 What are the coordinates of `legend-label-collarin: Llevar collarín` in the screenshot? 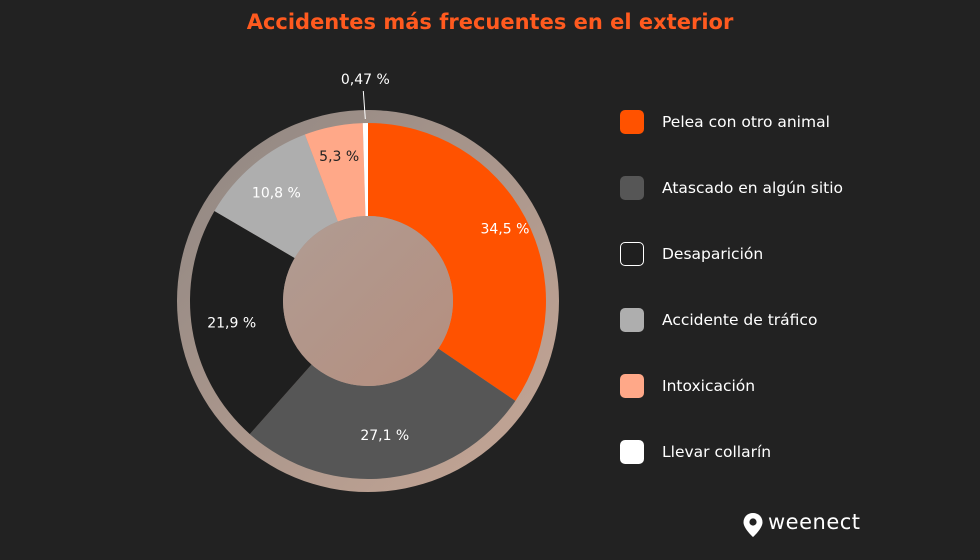 It's located at (717, 452).